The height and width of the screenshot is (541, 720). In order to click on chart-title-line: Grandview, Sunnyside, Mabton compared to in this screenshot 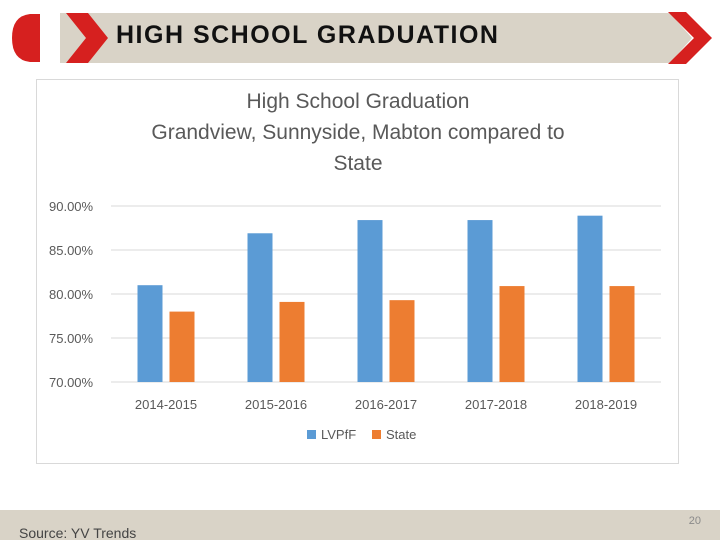, I will do `click(357, 132)`.